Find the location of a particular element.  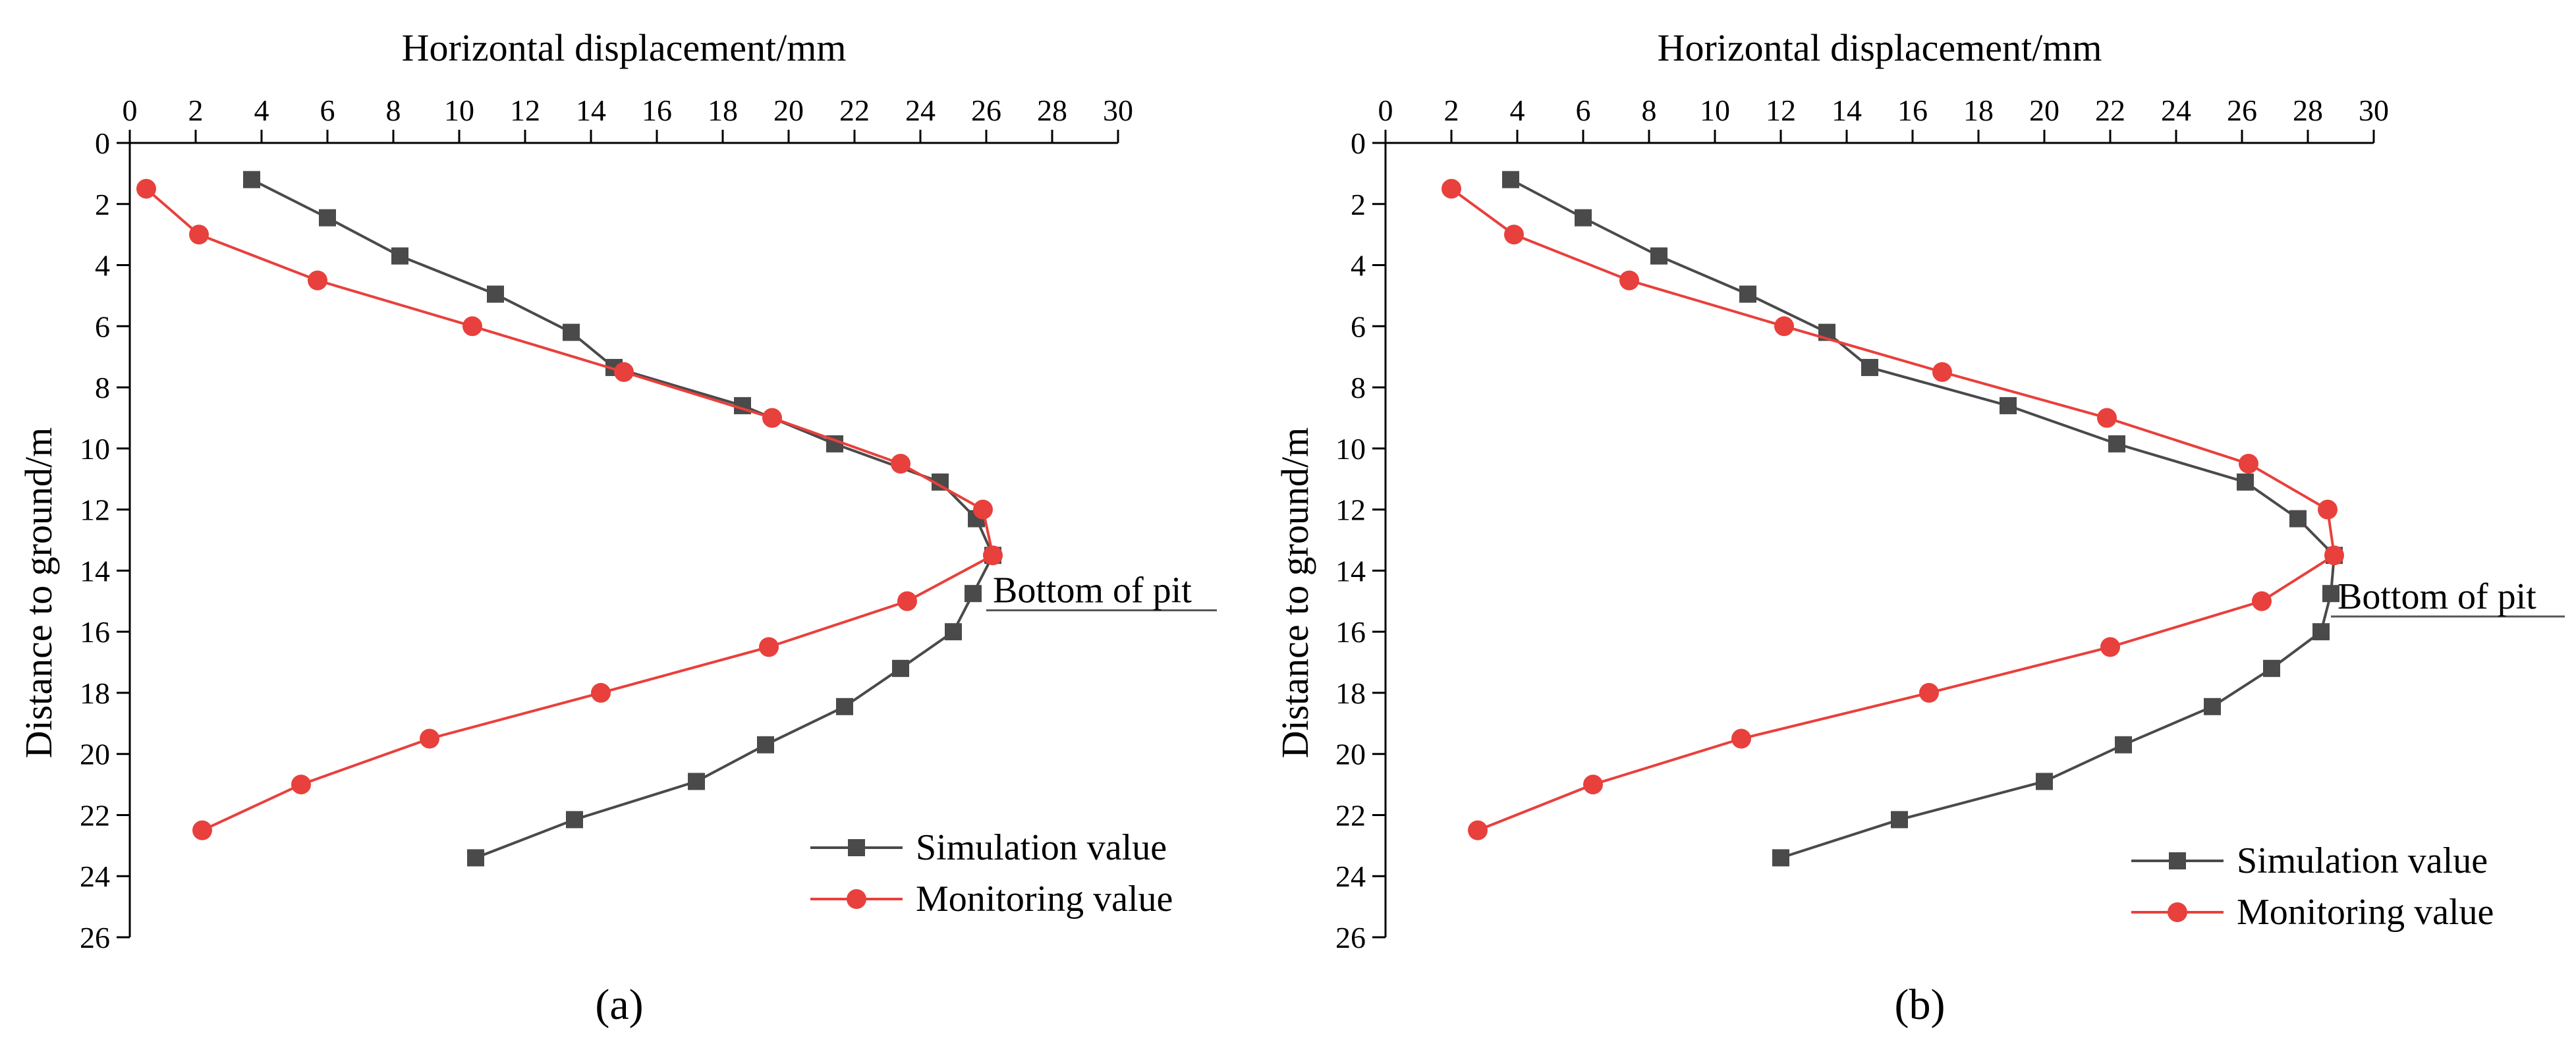

y-tick-label: 22 is located at coordinates (95, 815).